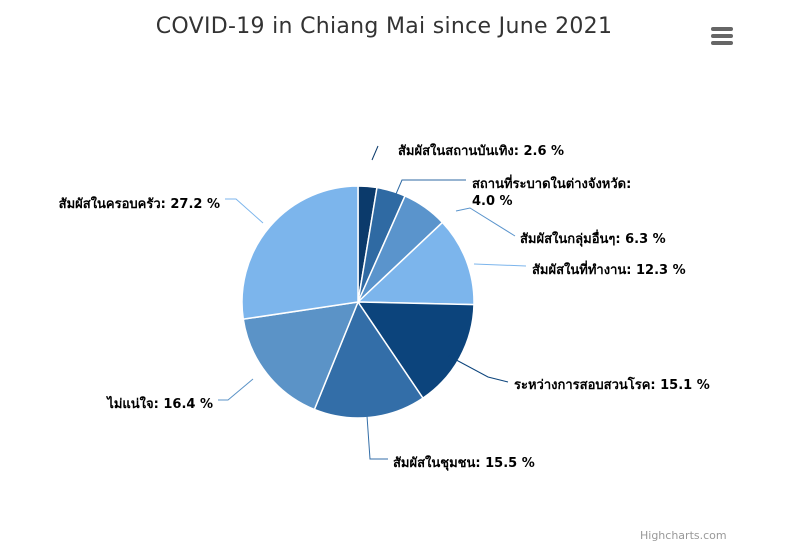 This screenshot has height=560, width=785. What do you see at coordinates (609, 269) in the screenshot?
I see `data-label: สัมผัสในที่ทำงาน: 12.3 %` at bounding box center [609, 269].